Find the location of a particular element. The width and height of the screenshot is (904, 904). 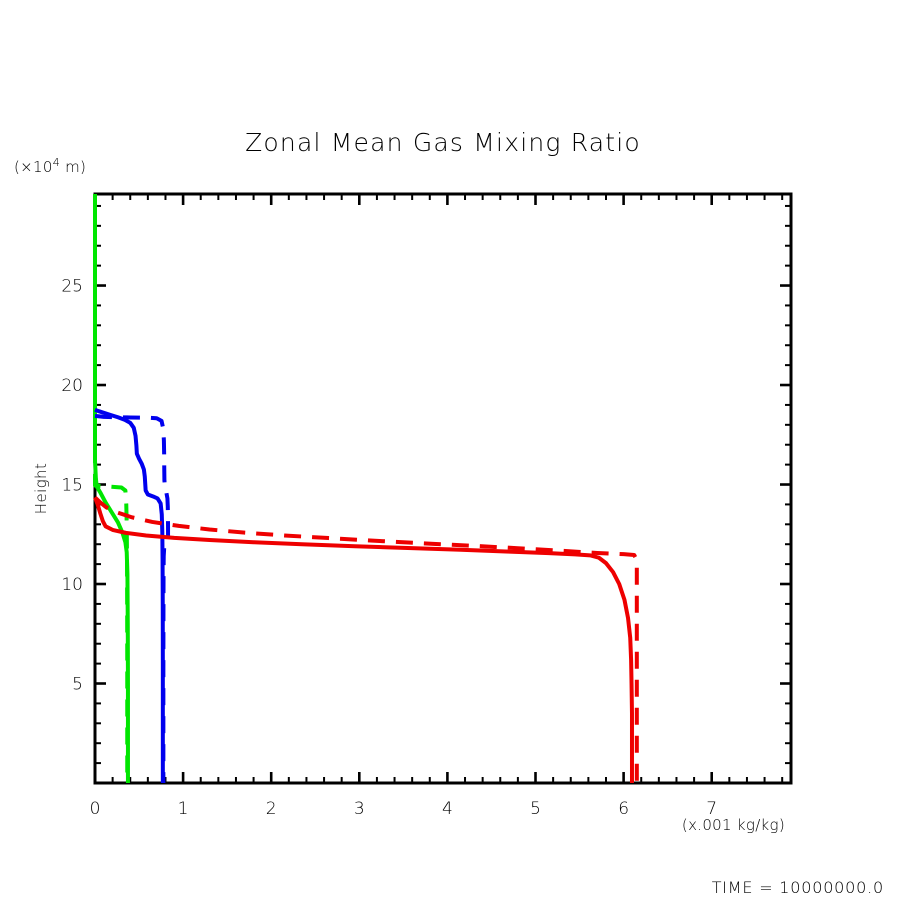

series-blue-dashed is located at coordinates (132, 598).